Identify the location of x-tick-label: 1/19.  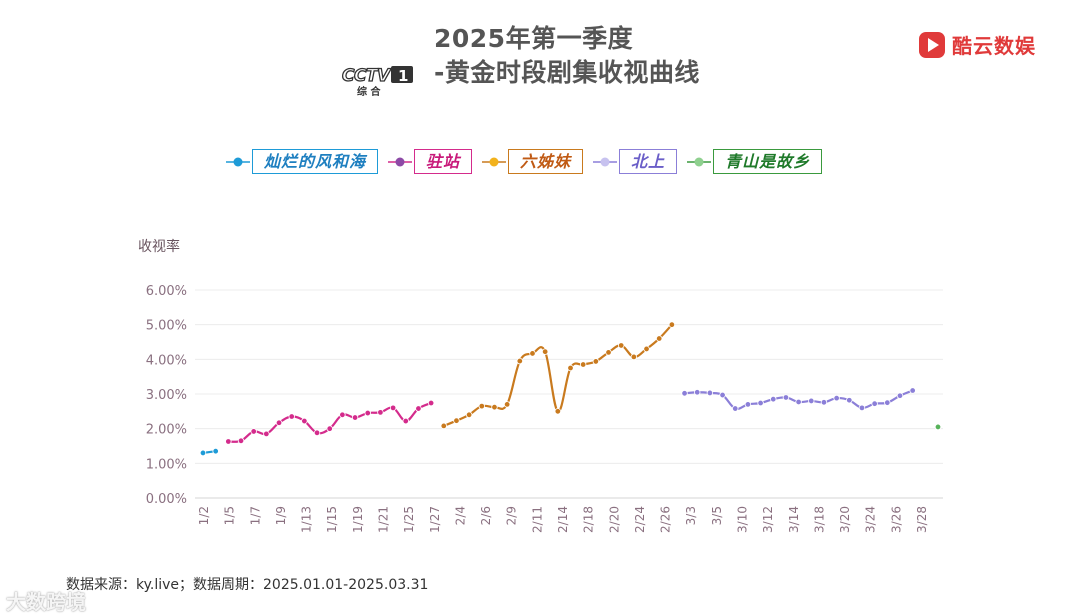
(358, 519).